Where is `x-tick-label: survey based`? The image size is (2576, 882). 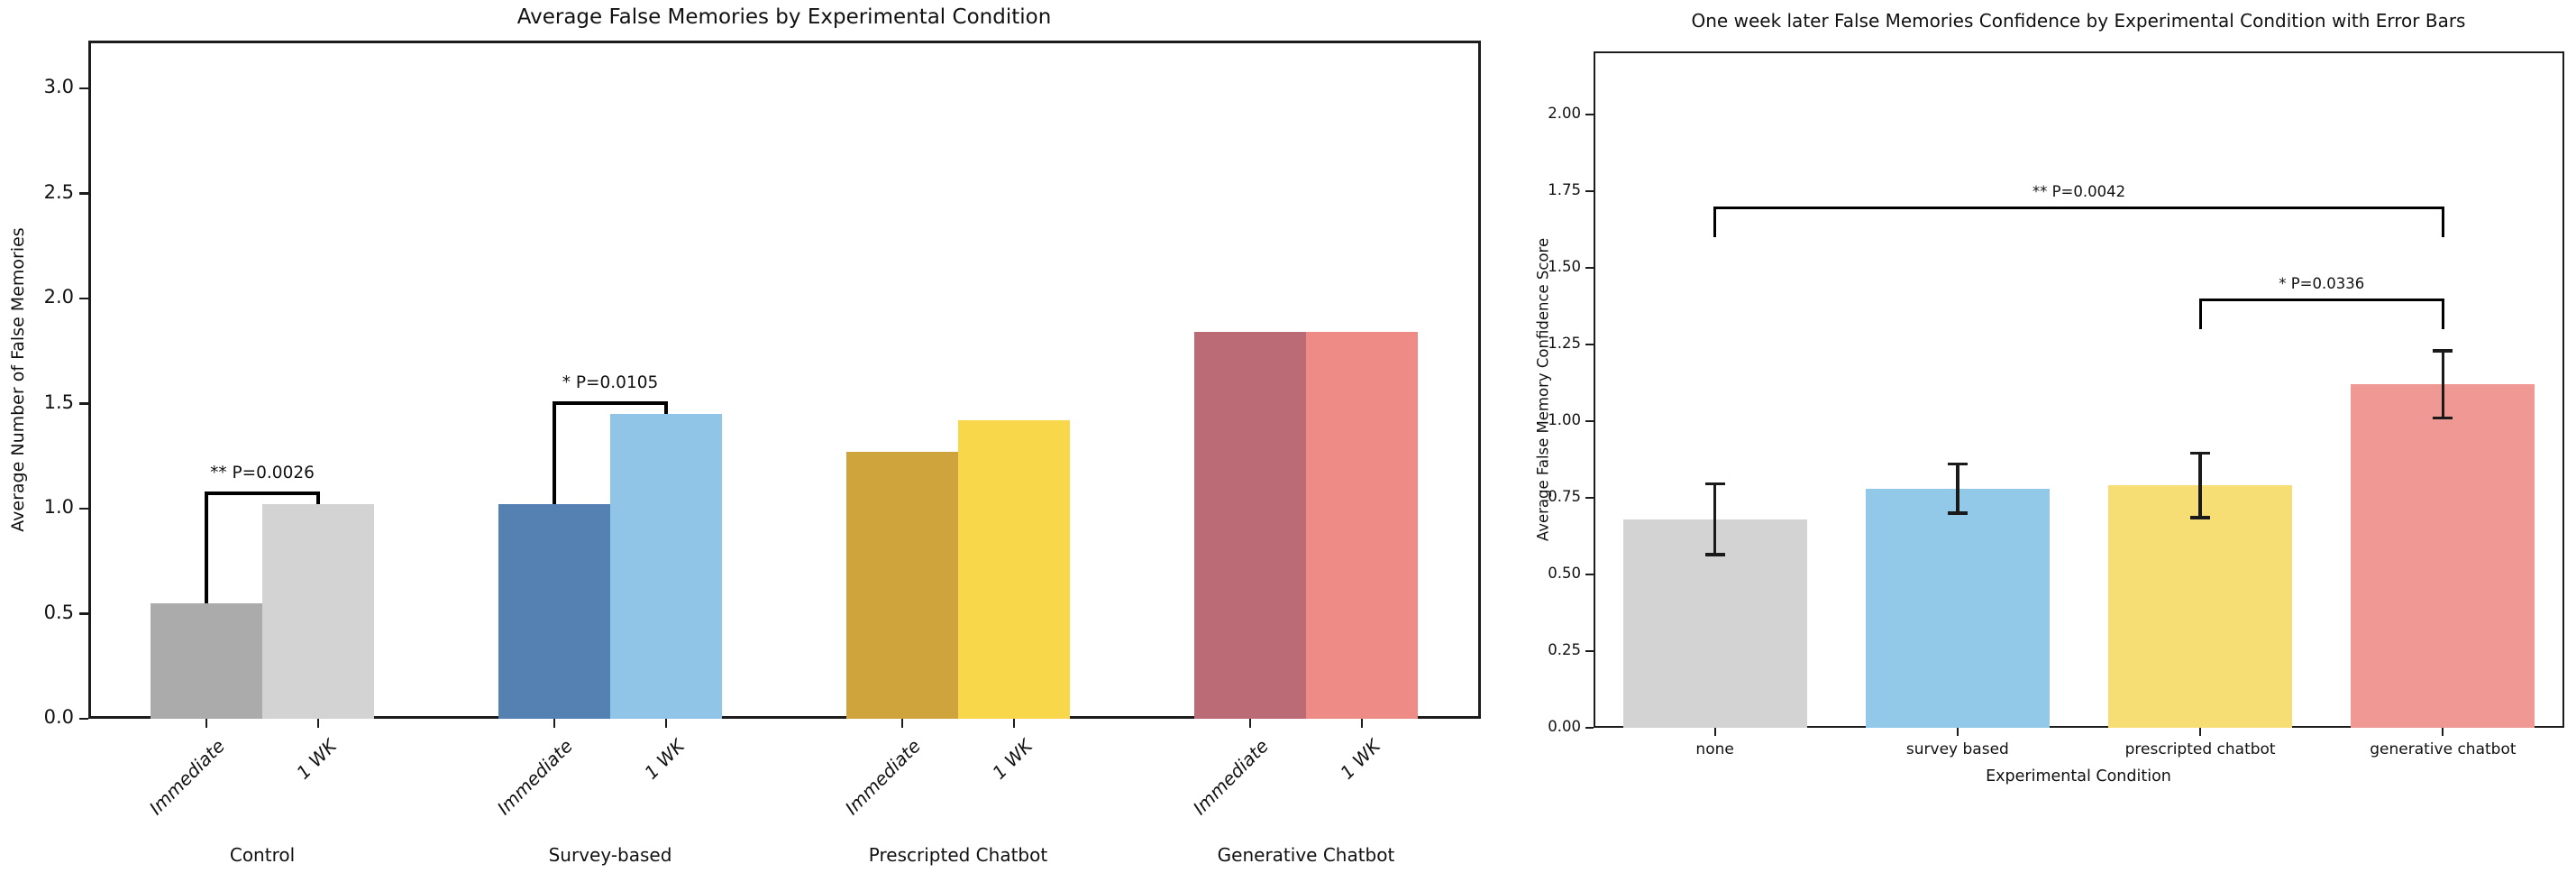
x-tick-label: survey based is located at coordinates (1957, 749).